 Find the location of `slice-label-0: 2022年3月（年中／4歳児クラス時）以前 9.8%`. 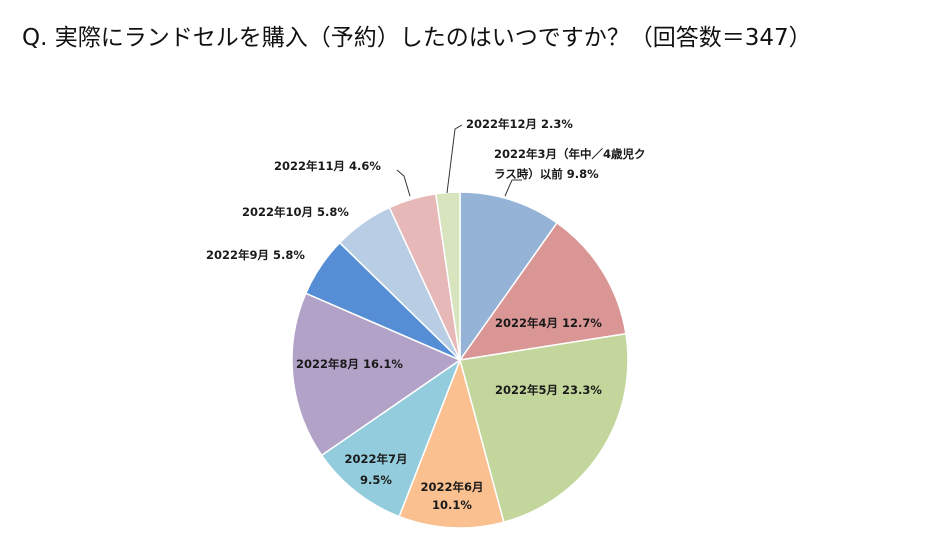

slice-label-0: 2022年3月（年中／4歳児クラス時）以前 9.8% is located at coordinates (570, 164).